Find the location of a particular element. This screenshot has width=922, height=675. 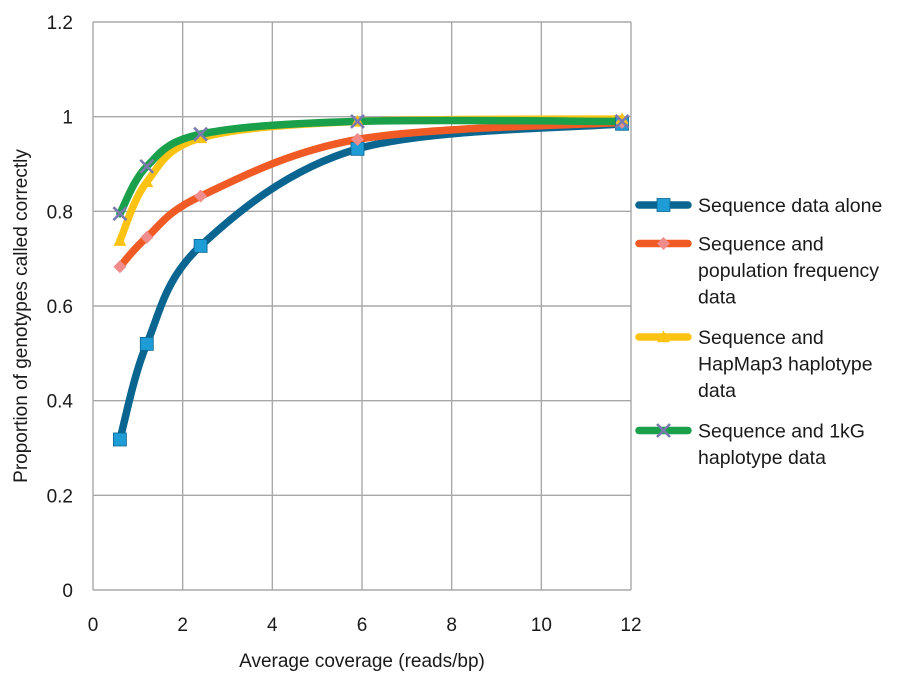

x-tick-label: 6 is located at coordinates (362, 625).